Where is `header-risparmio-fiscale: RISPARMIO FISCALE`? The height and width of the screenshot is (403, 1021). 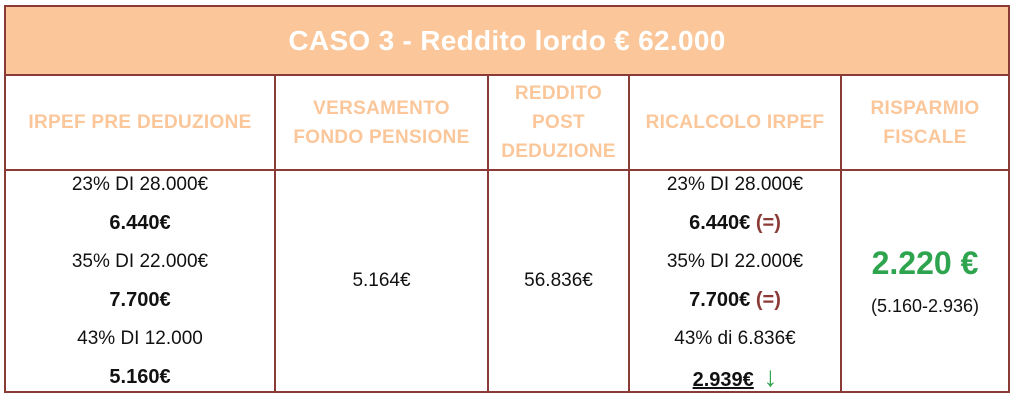
header-risparmio-fiscale: RISPARMIO FISCALE is located at coordinates (925, 122).